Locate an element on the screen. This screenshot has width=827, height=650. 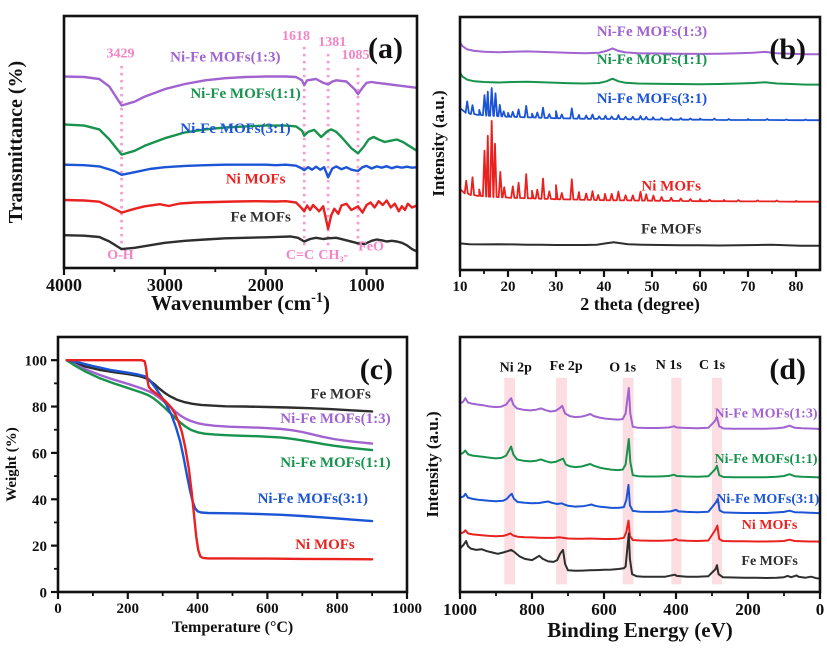
x-tick-label: 3000 is located at coordinates (165, 285).